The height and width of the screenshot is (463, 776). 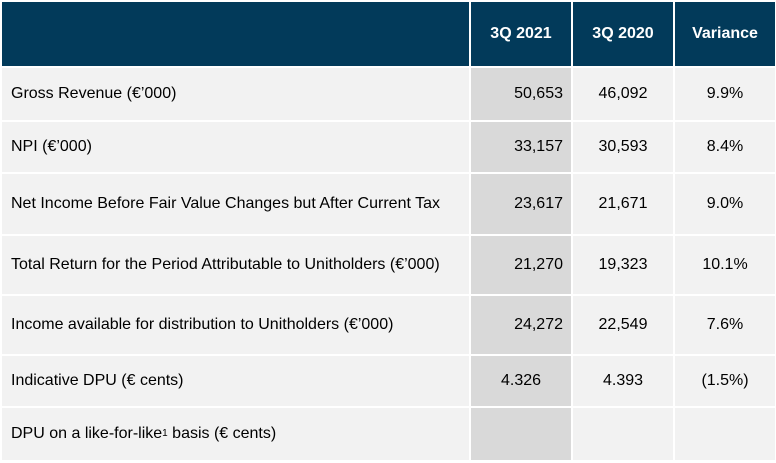 What do you see at coordinates (623, 204) in the screenshot?
I see `cell-3q-2020: 21,671` at bounding box center [623, 204].